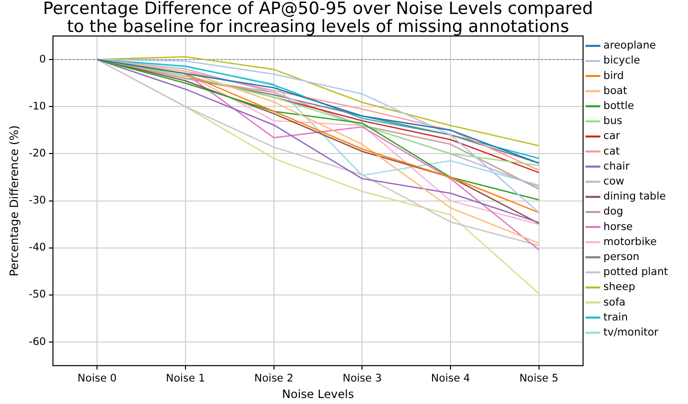  I want to click on y-tick-label: -60, so click(37, 342).